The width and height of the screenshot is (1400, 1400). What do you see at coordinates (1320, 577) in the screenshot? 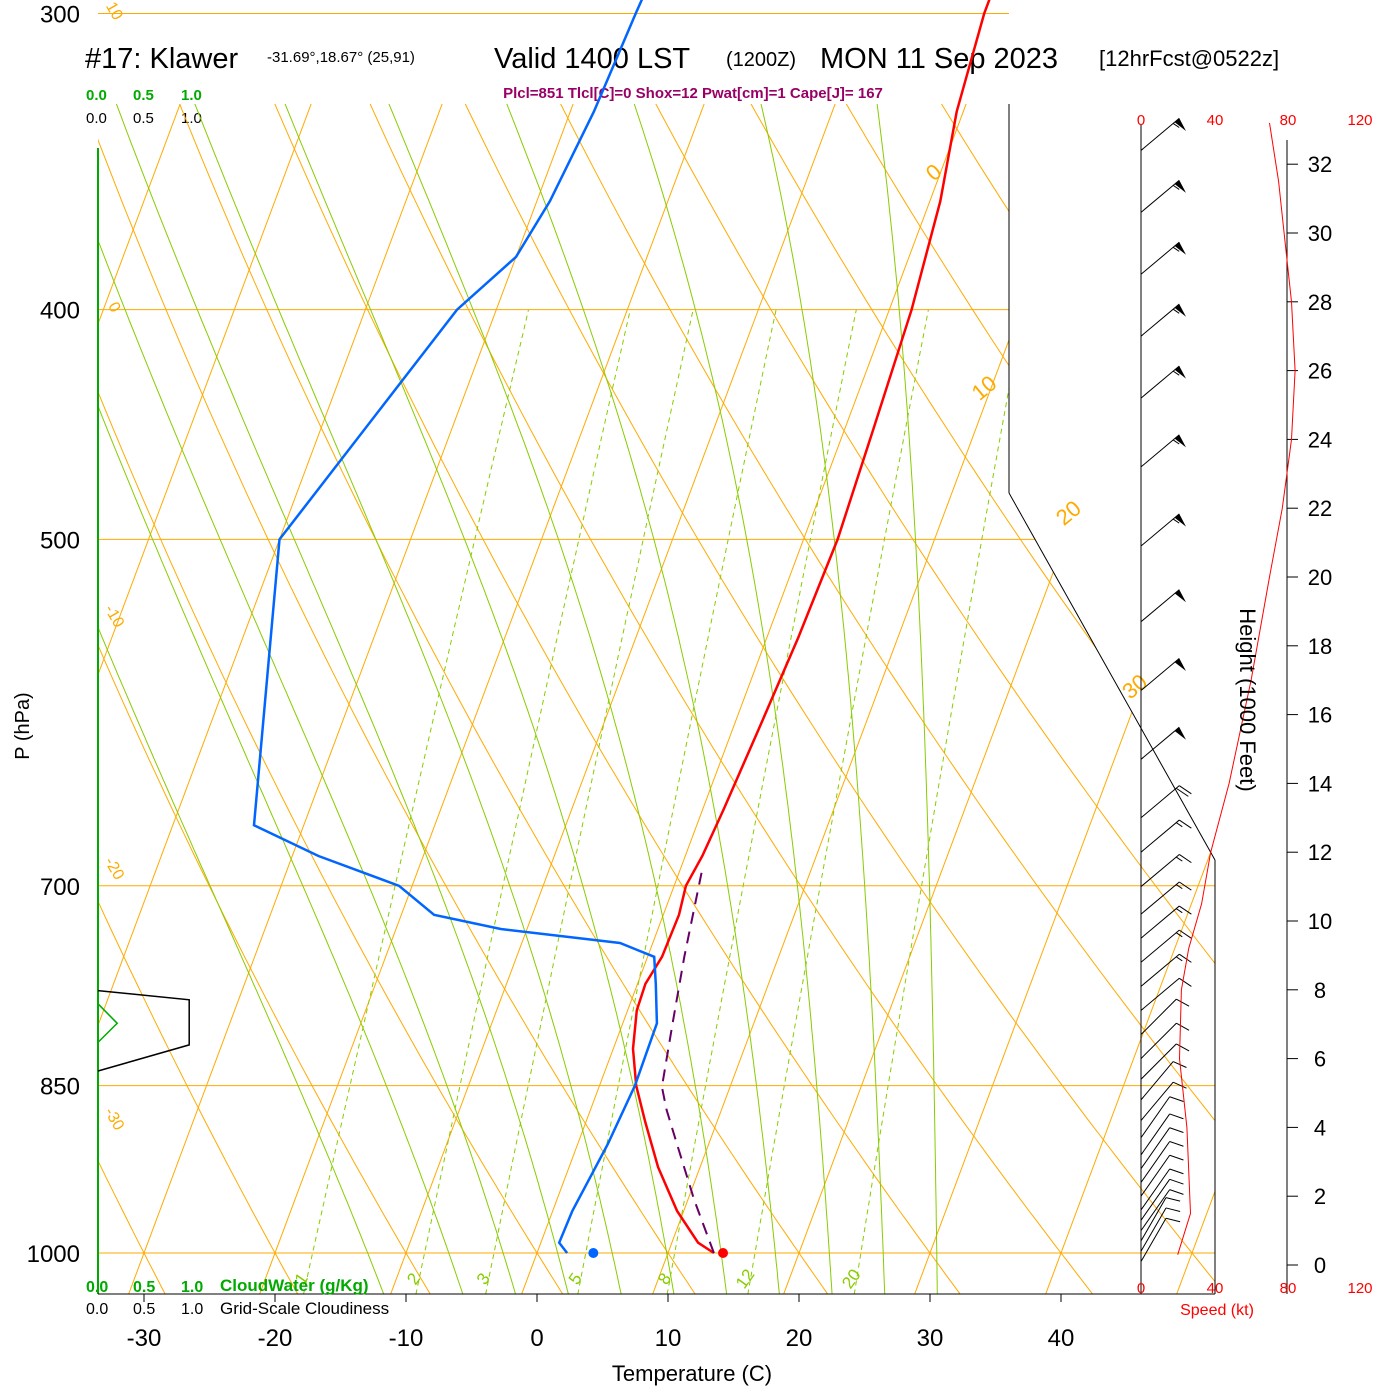
I see `height-tick-label: 20` at bounding box center [1320, 577].